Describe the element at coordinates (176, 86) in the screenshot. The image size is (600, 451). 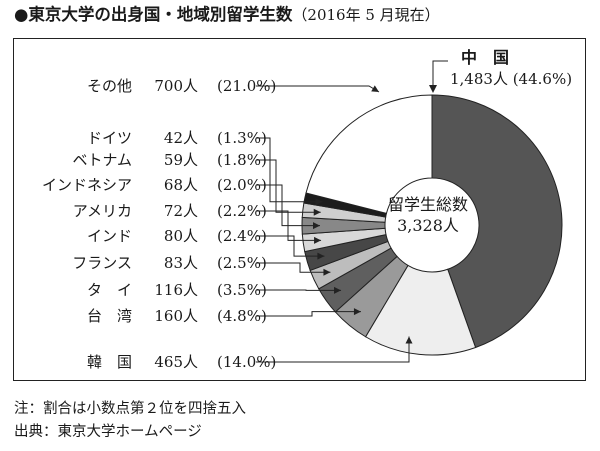
I see `slice-count-10: 700人` at that location.